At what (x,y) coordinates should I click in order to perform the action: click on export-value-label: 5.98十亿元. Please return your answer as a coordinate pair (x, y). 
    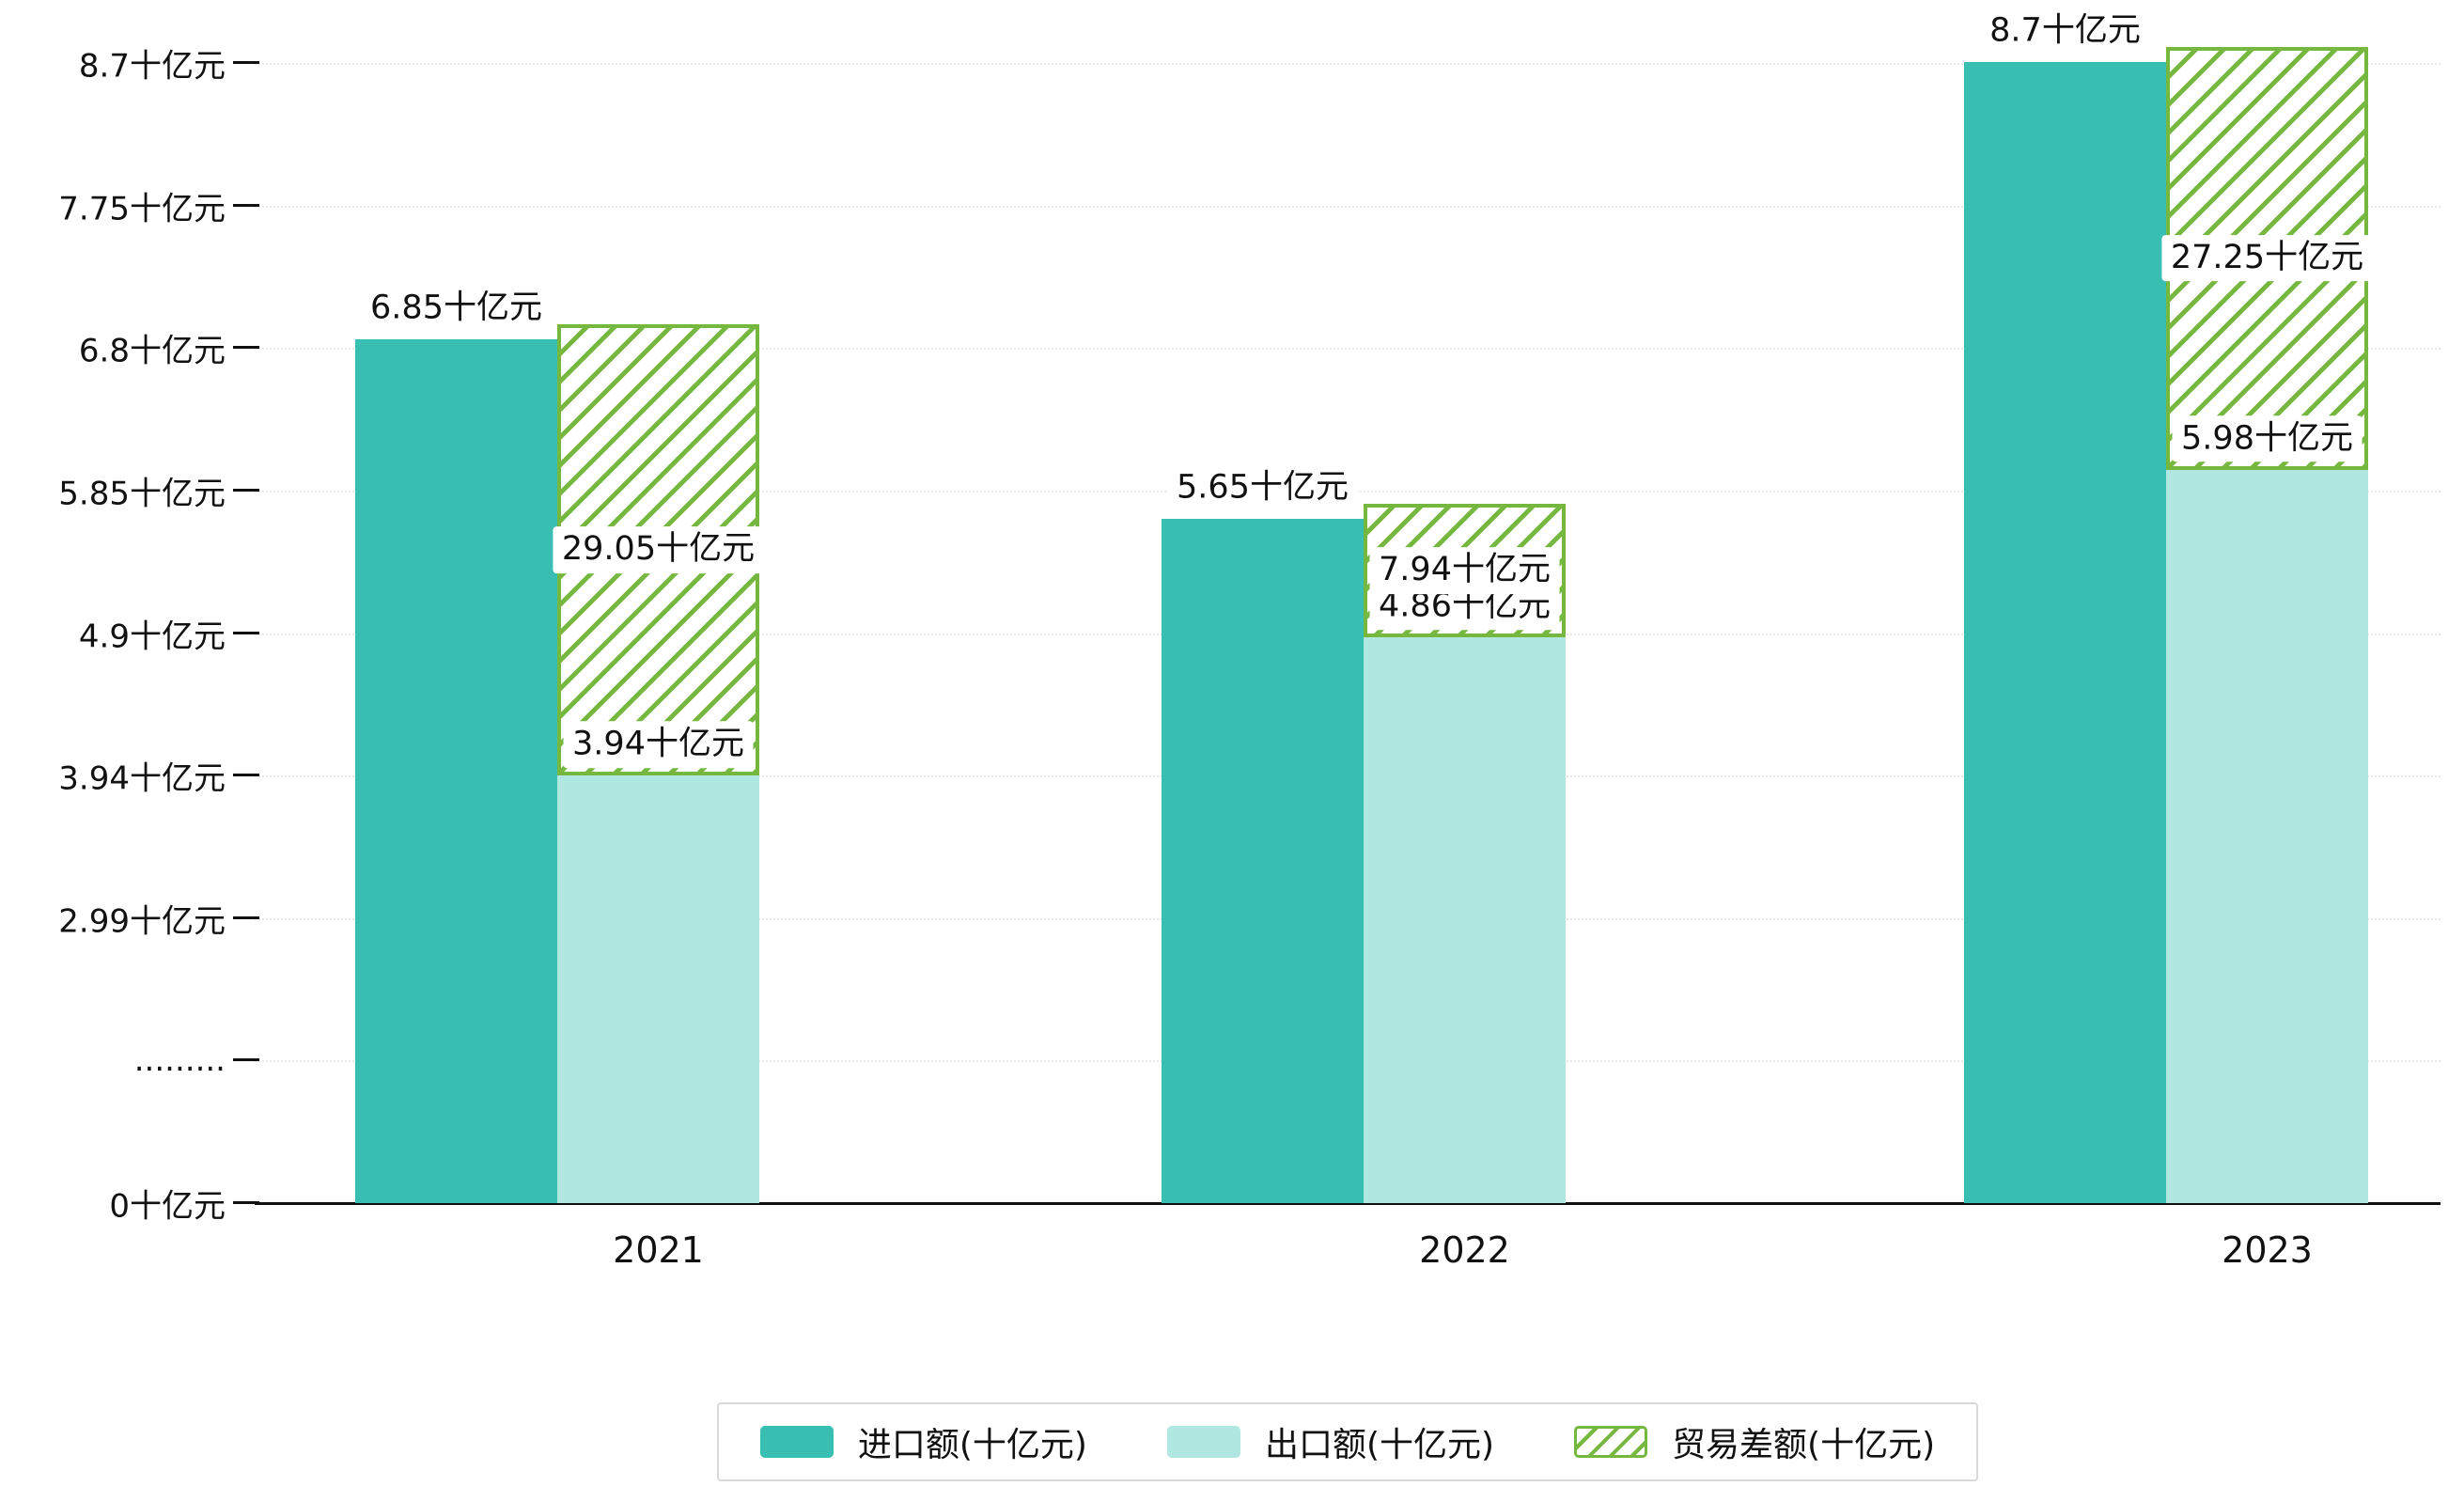
    Looking at the image, I should click on (2267, 438).